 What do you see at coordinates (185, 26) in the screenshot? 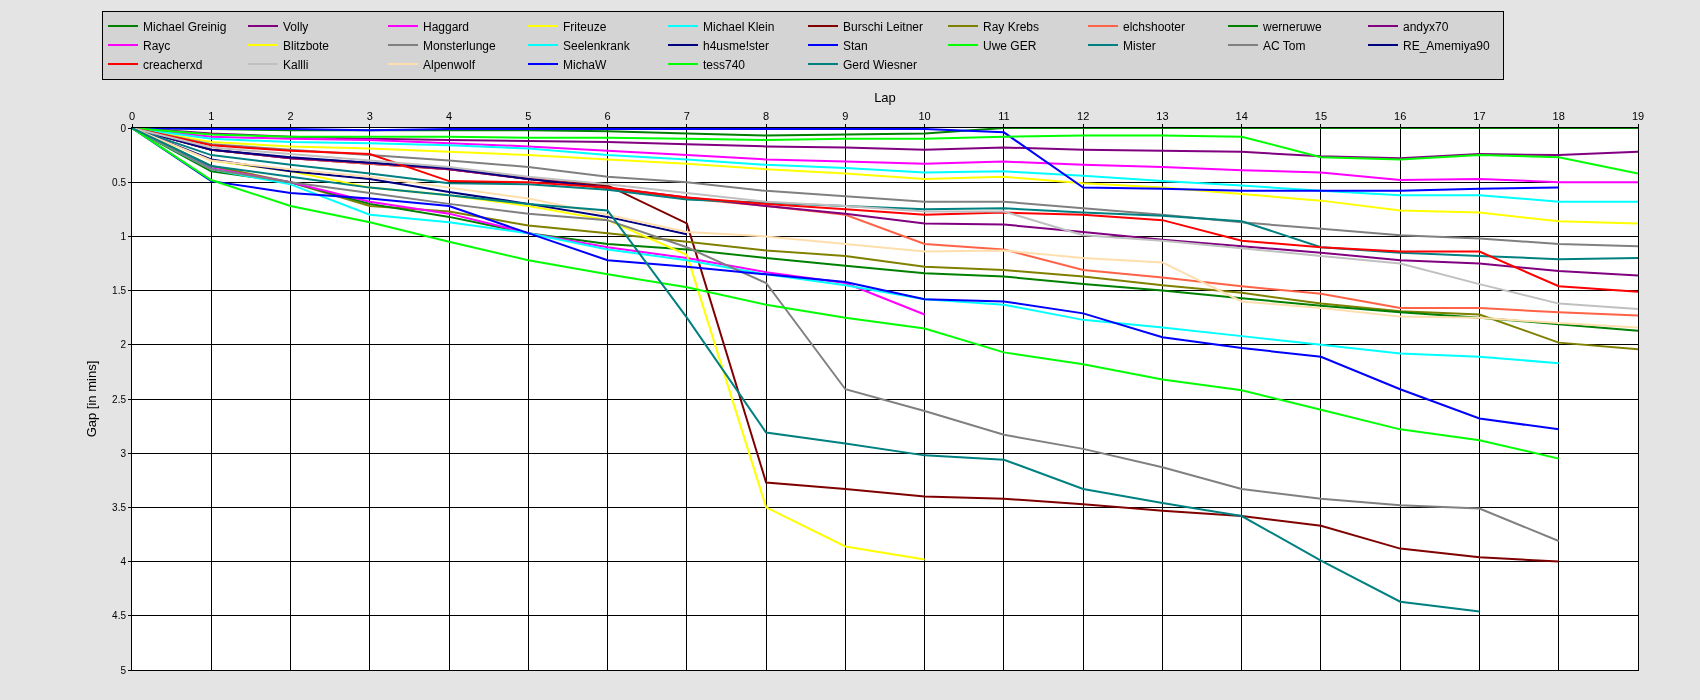
I see `legend-label: Michael Greinig` at bounding box center [185, 26].